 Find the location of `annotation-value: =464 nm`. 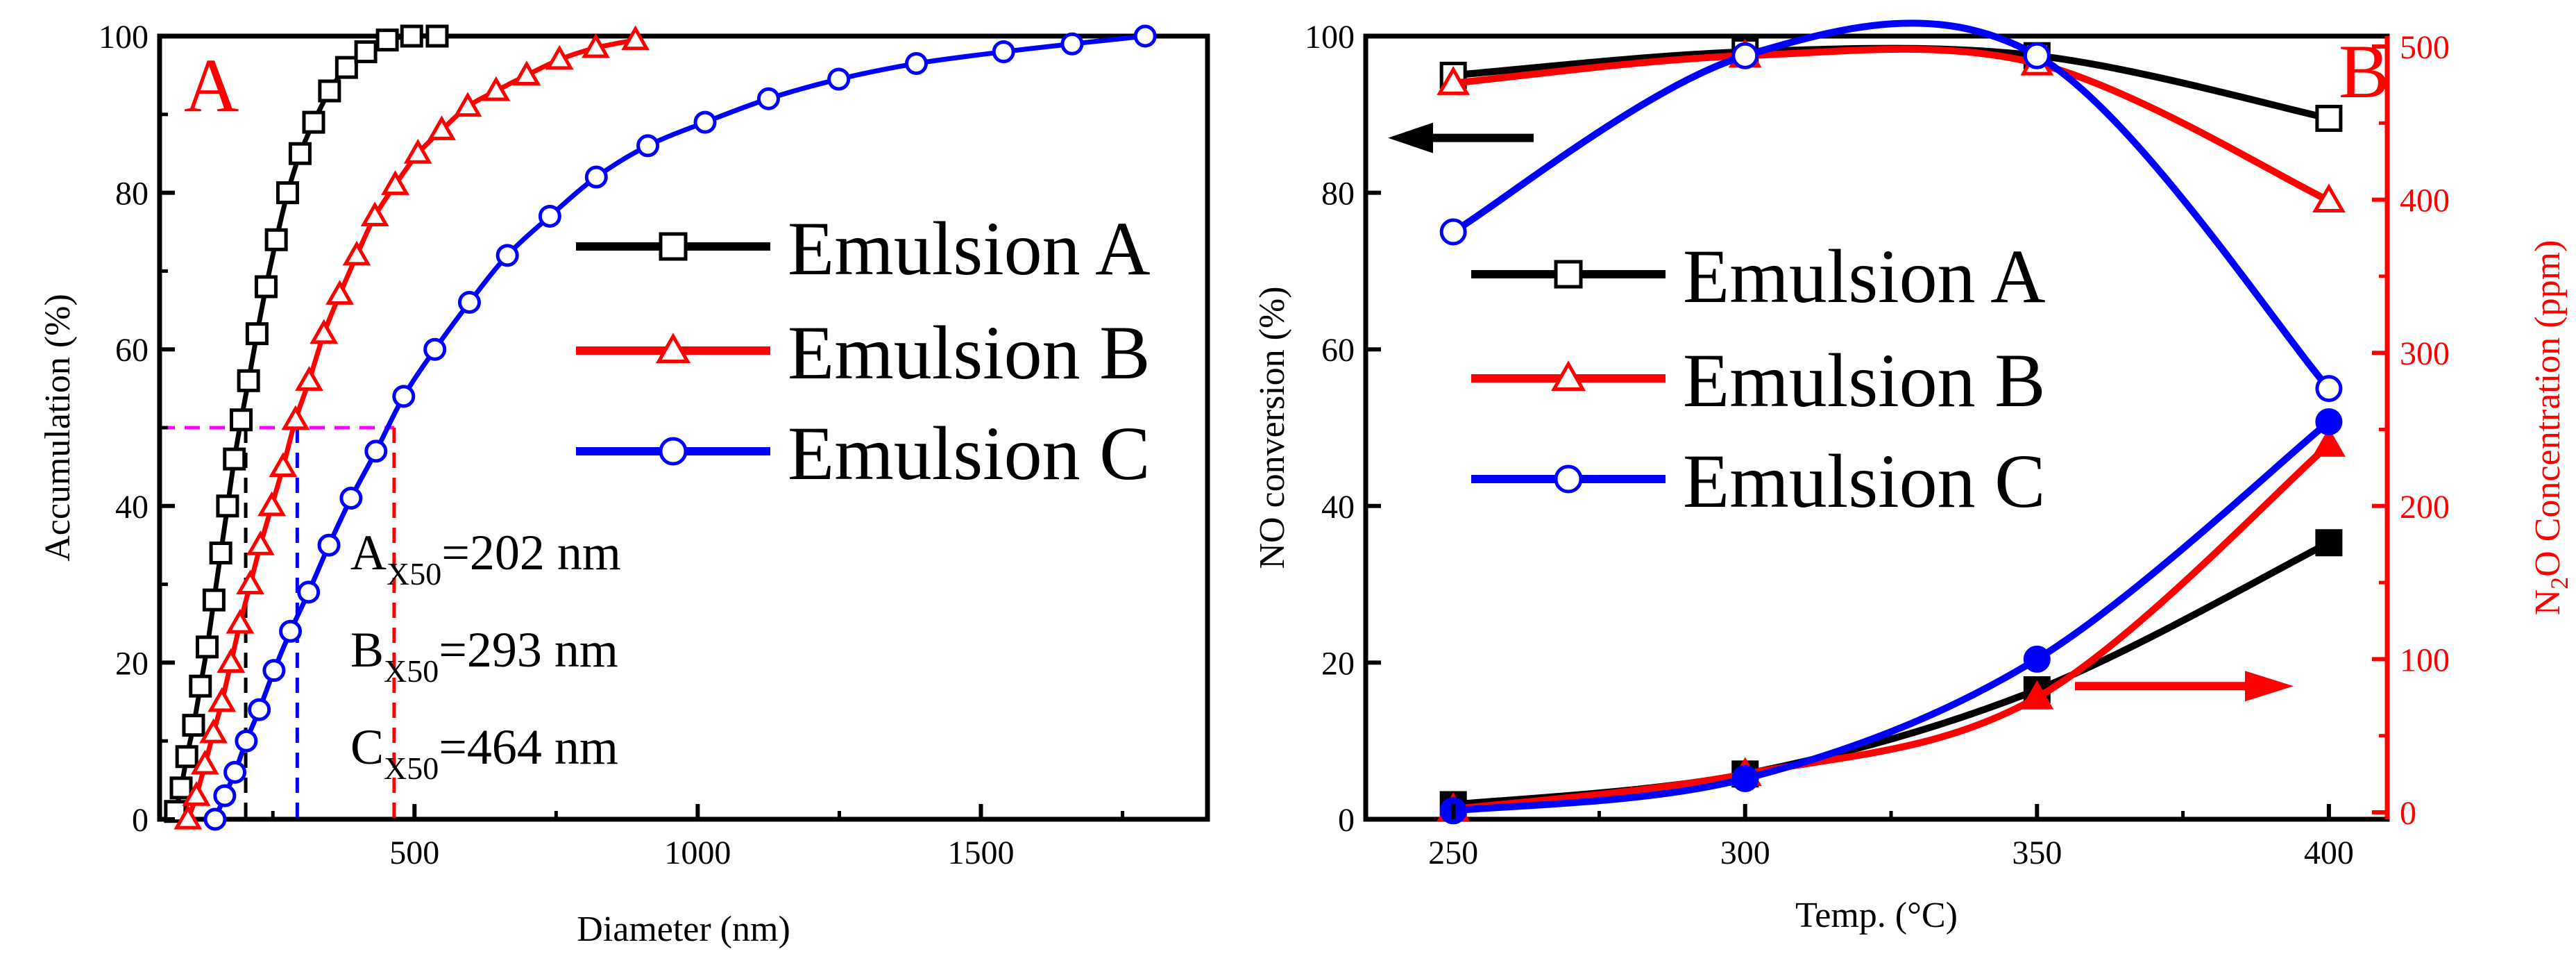

annotation-value: =464 nm is located at coordinates (528, 747).